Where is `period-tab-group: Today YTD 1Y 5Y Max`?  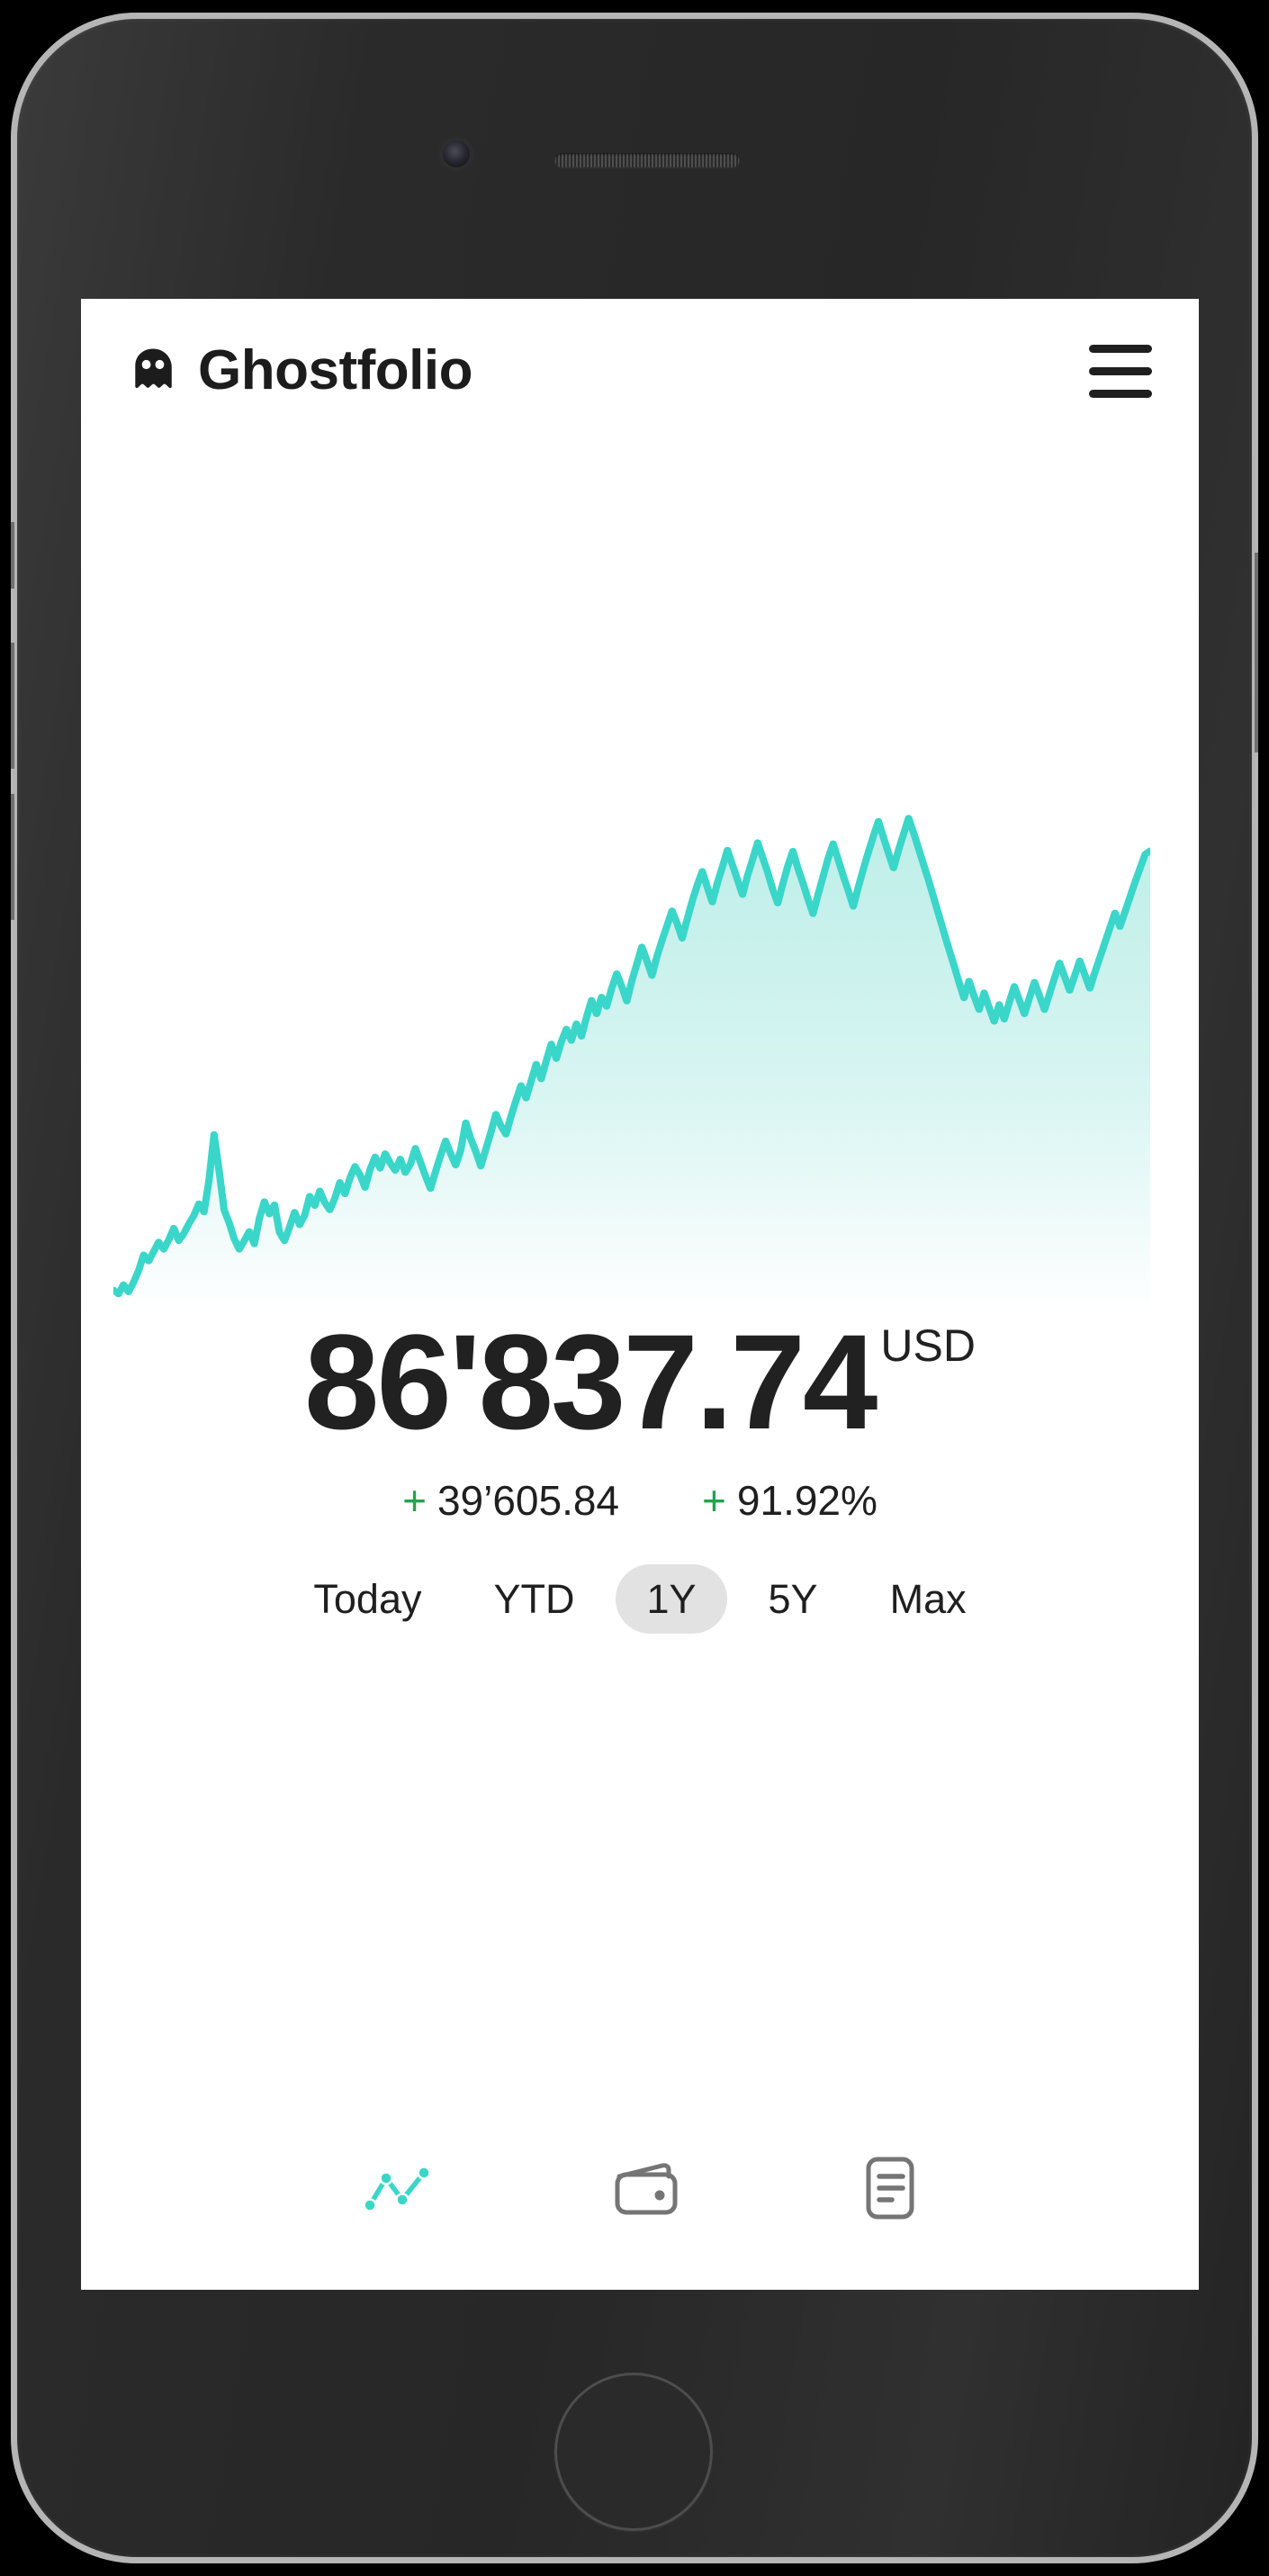 period-tab-group: Today YTD 1Y 5Y Max is located at coordinates (640, 1599).